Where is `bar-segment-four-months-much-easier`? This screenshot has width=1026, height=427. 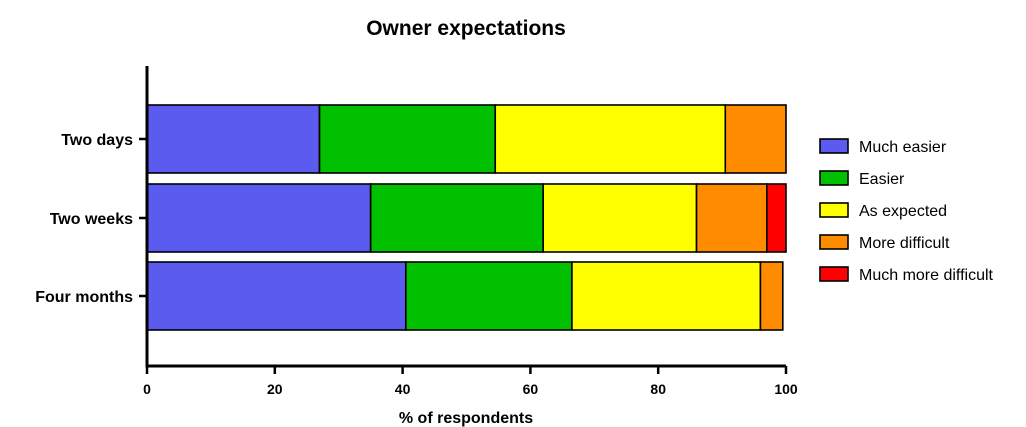
bar-segment-four-months-much-easier is located at coordinates (276, 296).